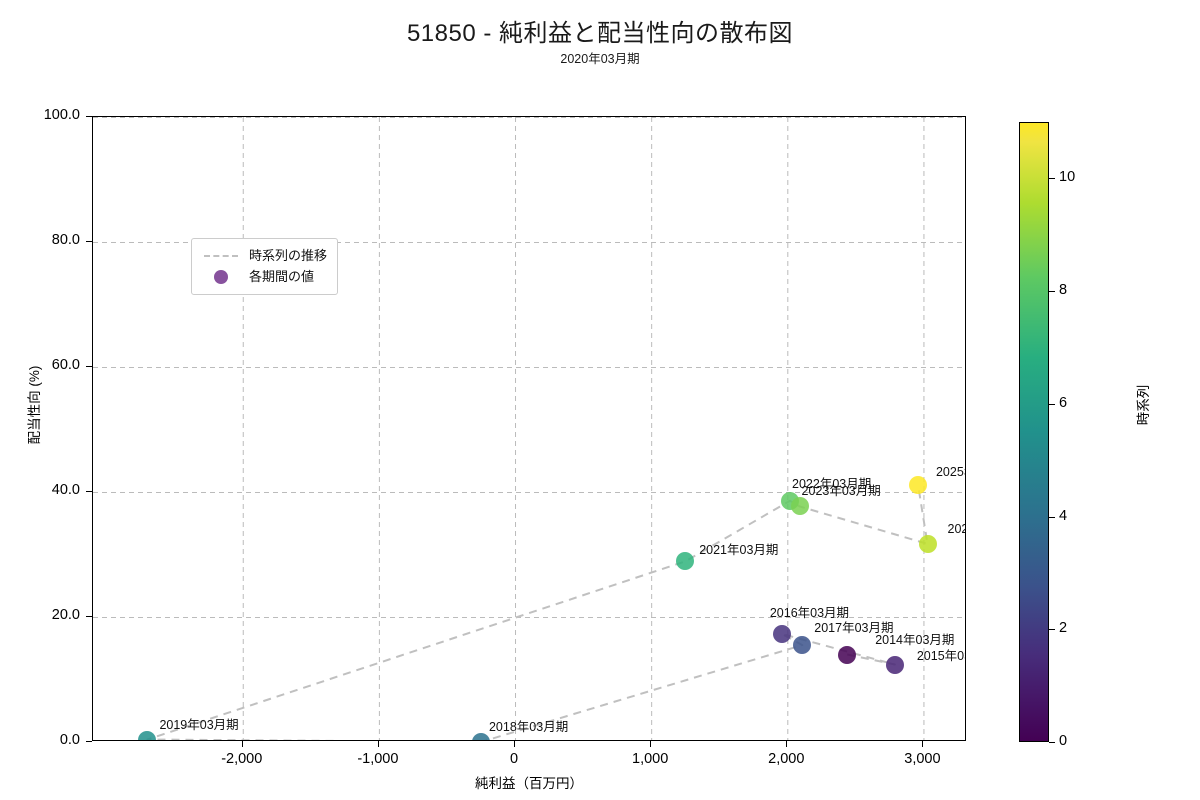 This screenshot has width=1200, height=800. What do you see at coordinates (809, 612) in the screenshot?
I see `data-point-label: 2016年03月期` at bounding box center [809, 612].